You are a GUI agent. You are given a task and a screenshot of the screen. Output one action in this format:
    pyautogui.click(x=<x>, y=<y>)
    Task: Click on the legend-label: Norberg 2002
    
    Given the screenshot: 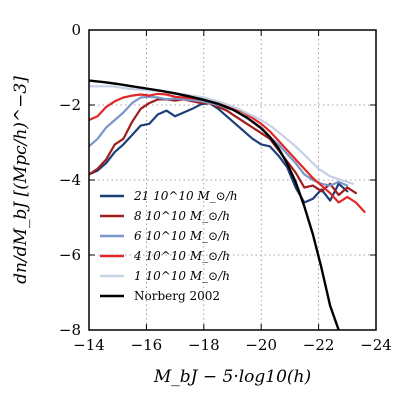 What is the action you would take?
    pyautogui.click(x=177, y=296)
    